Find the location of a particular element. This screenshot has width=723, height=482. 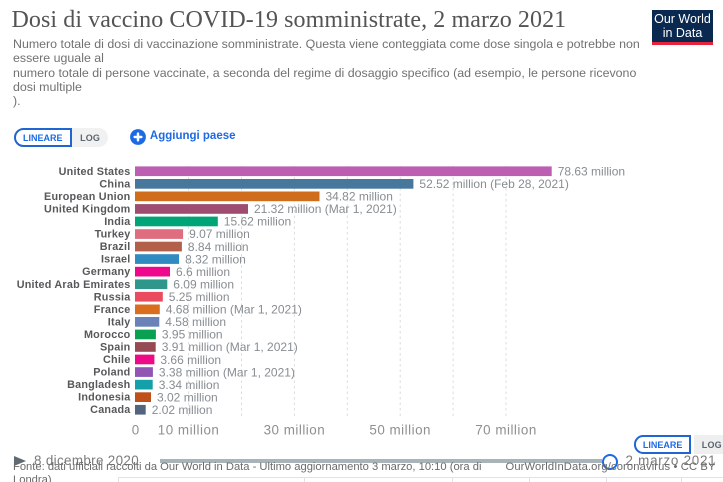

svg-text: Indonesia is located at coordinates (104, 398).